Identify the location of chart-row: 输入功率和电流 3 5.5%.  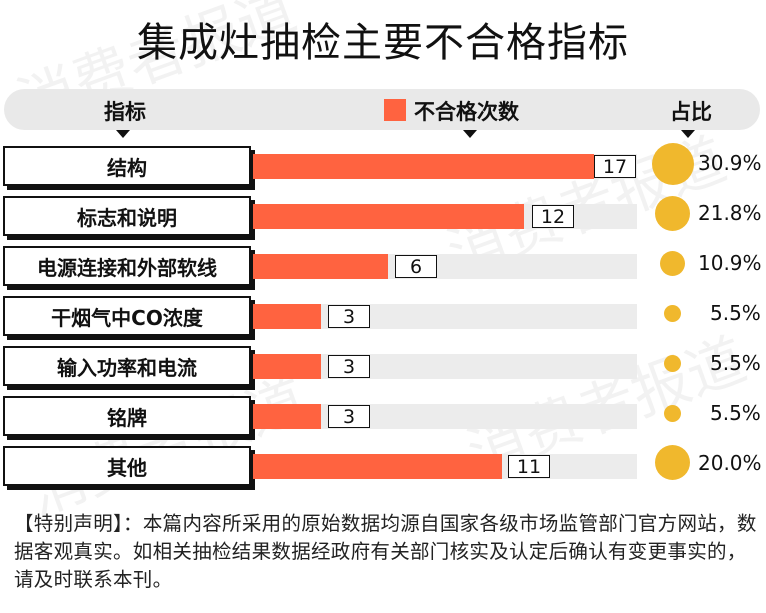
(383, 371).